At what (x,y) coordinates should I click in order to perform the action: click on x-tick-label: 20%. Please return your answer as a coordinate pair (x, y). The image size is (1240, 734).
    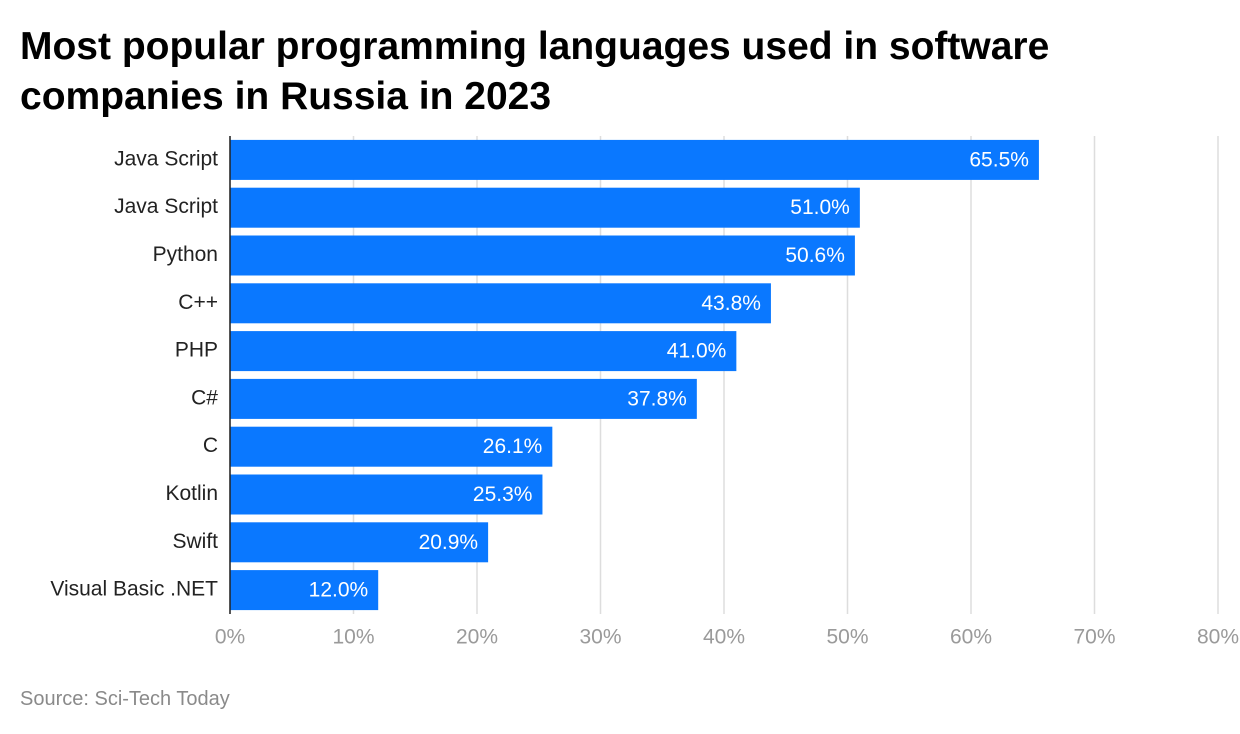
    Looking at the image, I should click on (477, 637).